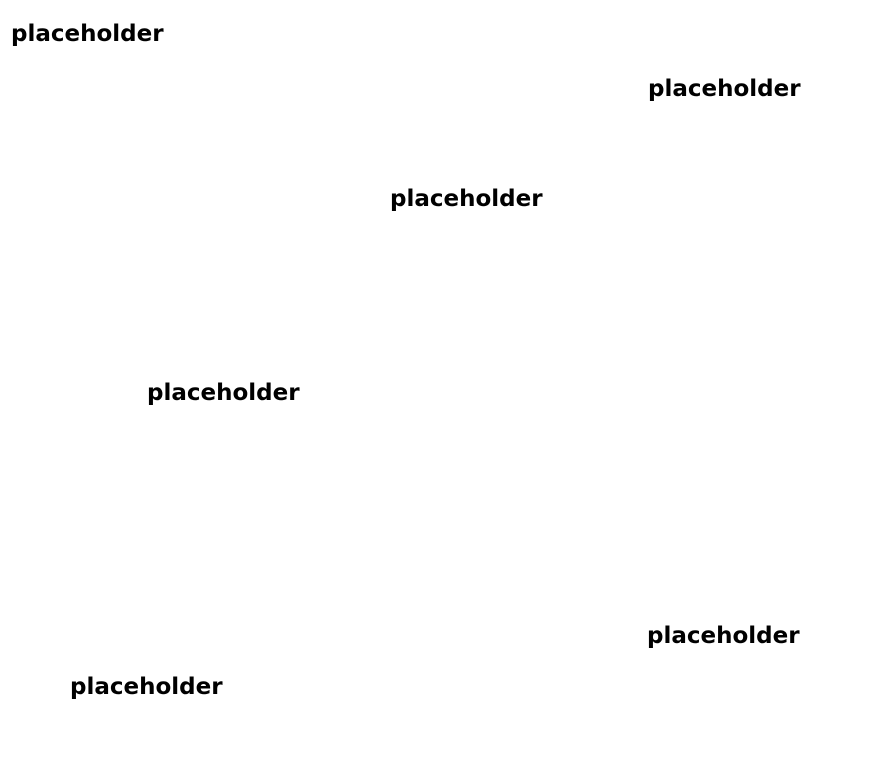  Describe the element at coordinates (466, 199) in the screenshot. I see `placeholder-label-3: placeholder` at that location.